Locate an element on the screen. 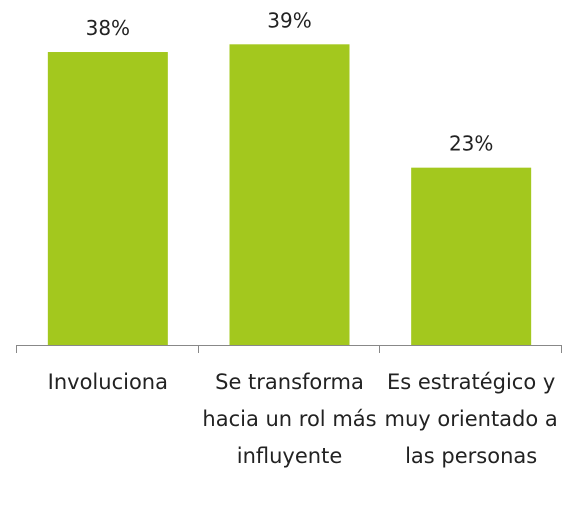 This screenshot has height=513, width=563. x-tick-label: Involuciona is located at coordinates (107, 382).